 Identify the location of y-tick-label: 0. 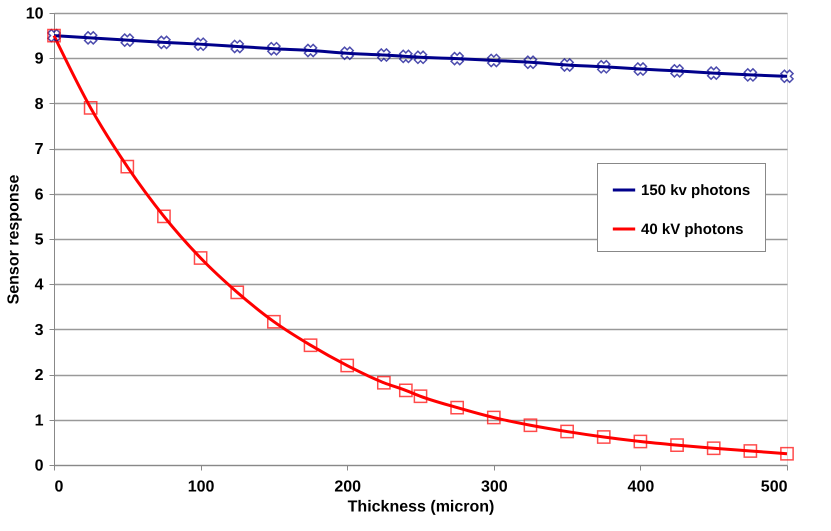
(39, 466).